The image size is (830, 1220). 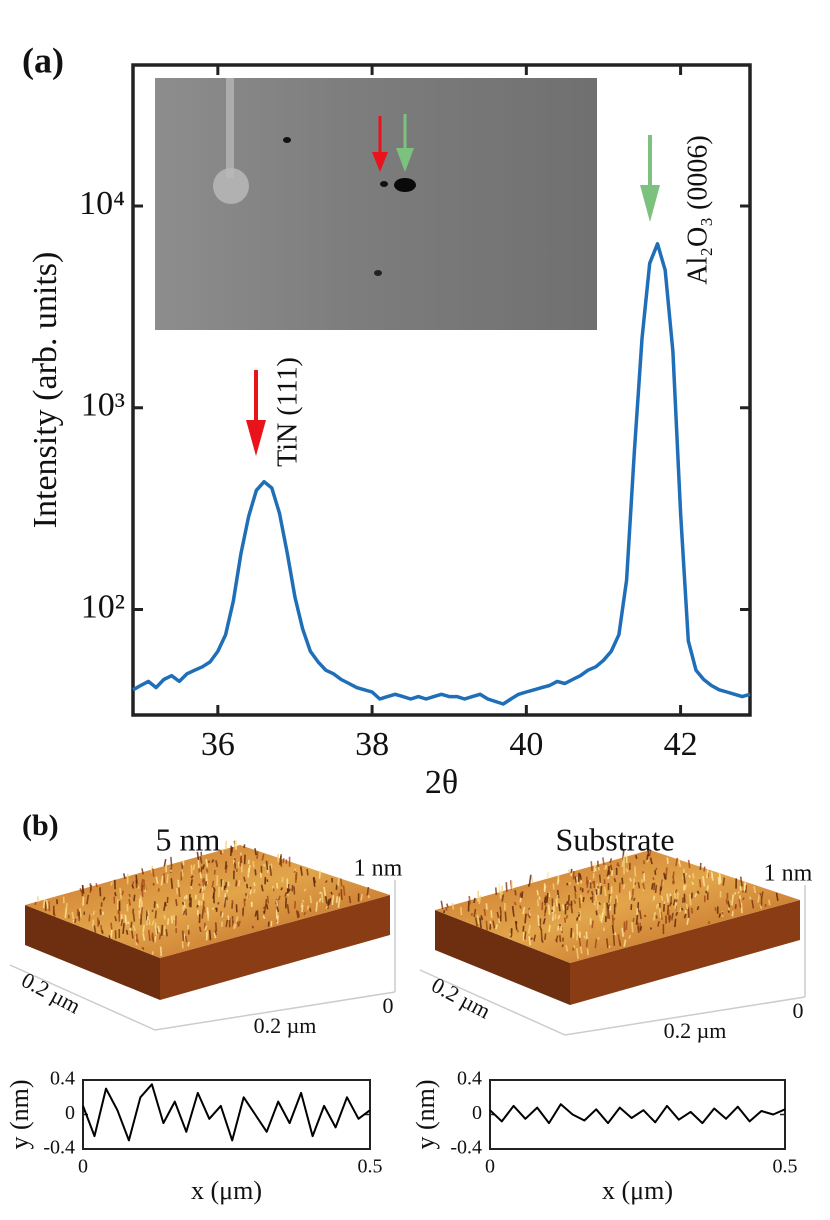 What do you see at coordinates (425, 1114) in the screenshot?
I see `y-axis-label: y (nm)` at bounding box center [425, 1114].